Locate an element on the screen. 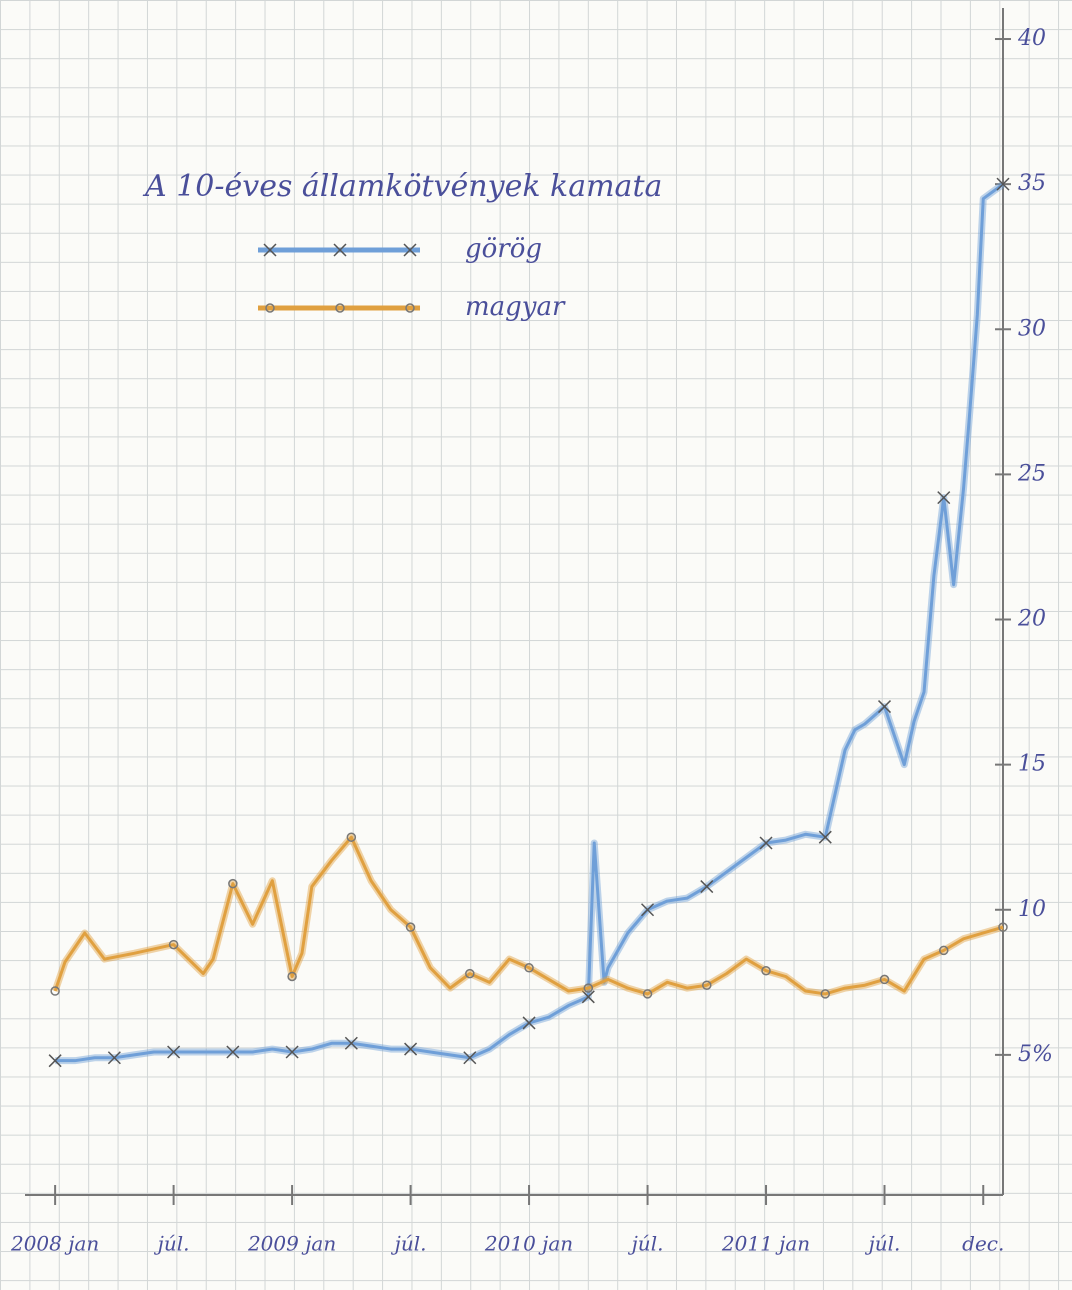 The image size is (1072, 1290). x-tick-label: dec. is located at coordinates (983, 1244).